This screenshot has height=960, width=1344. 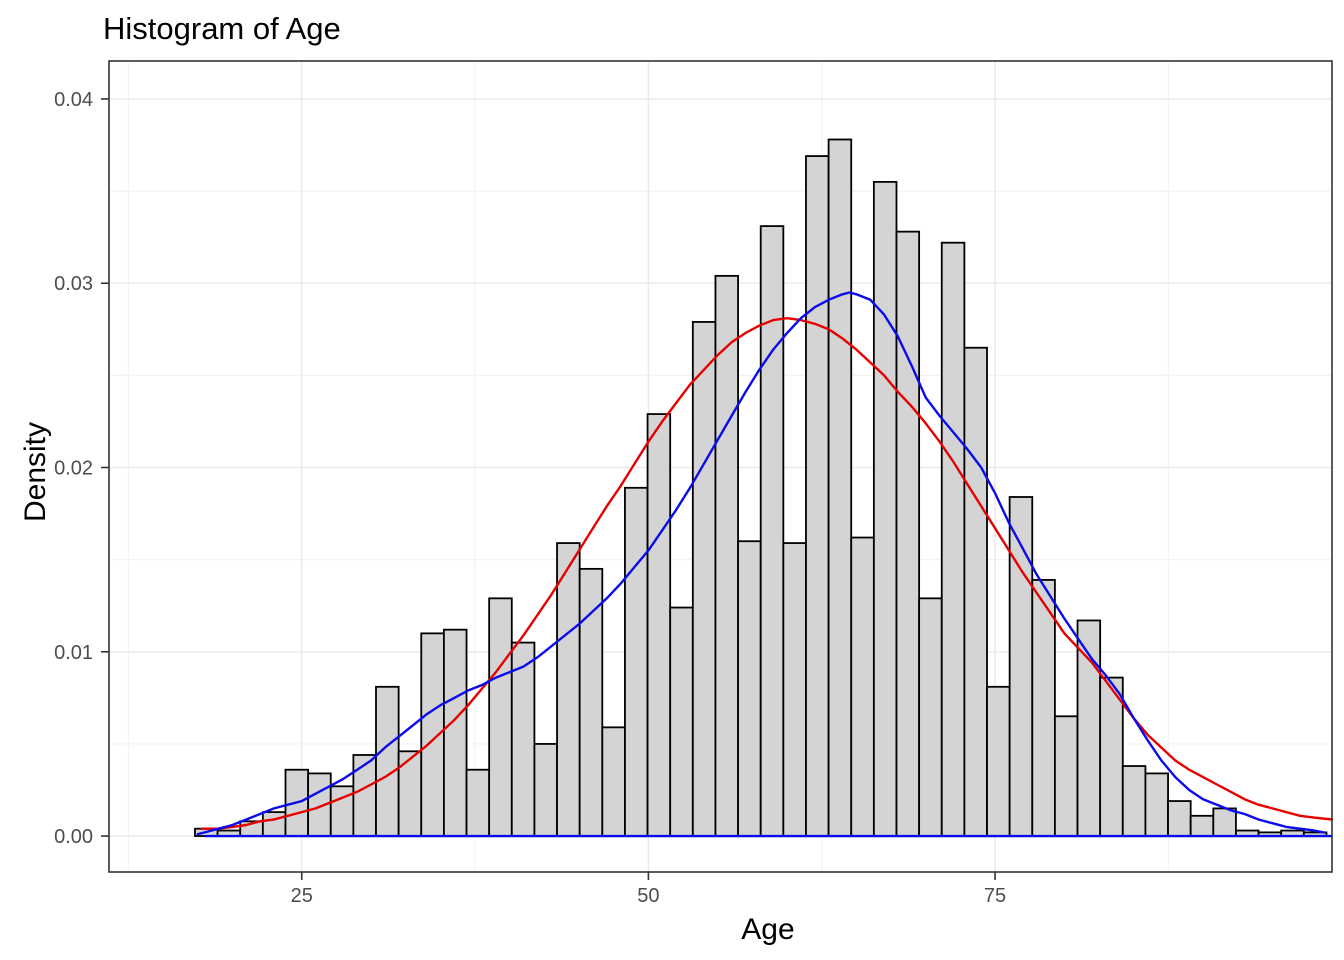 What do you see at coordinates (73, 100) in the screenshot?
I see `y-tick-label: 0.04` at bounding box center [73, 100].